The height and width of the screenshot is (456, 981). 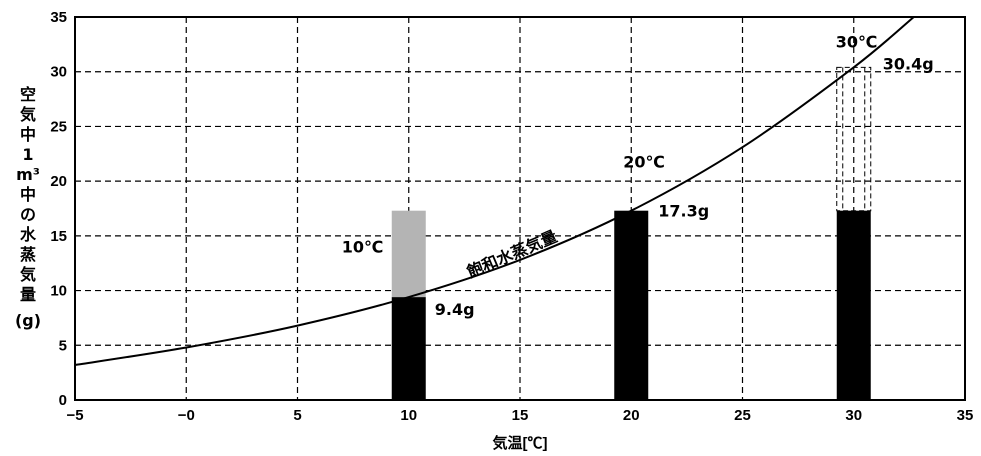 What do you see at coordinates (58, 291) in the screenshot?
I see `y-tick-label: 10` at bounding box center [58, 291].